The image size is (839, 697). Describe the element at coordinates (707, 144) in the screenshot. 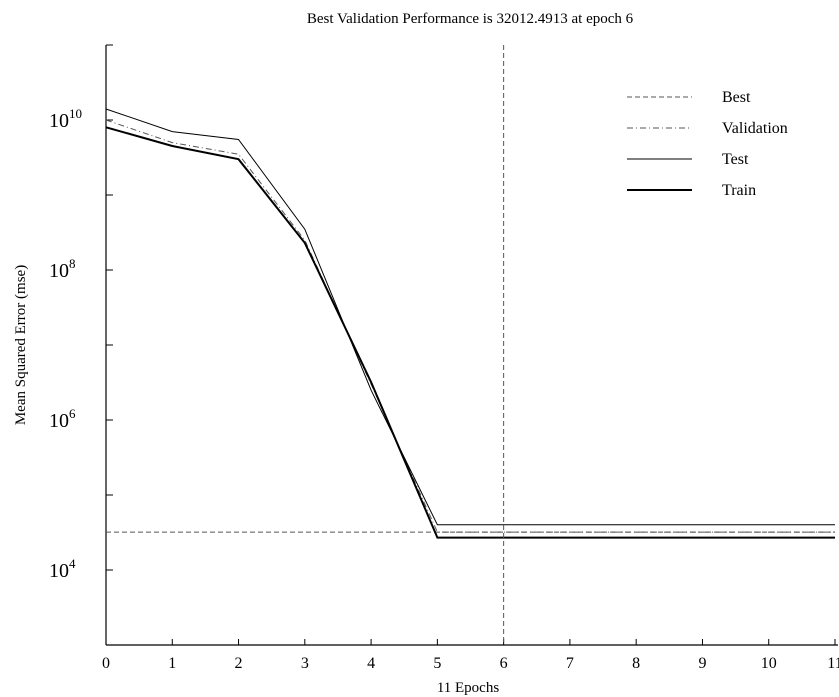

I see `legend: Best Validation Test Train` at that location.